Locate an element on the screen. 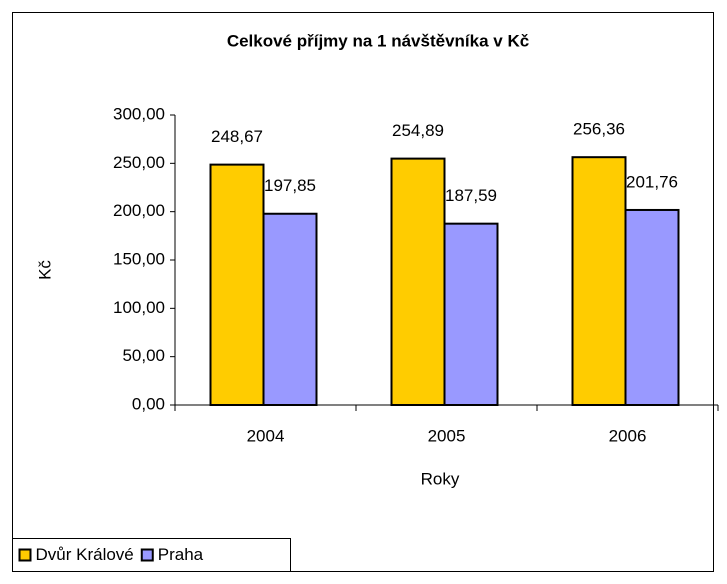  chart-title: Celkové příjmy na 1 návštěvníka v Kč is located at coordinates (378, 40).